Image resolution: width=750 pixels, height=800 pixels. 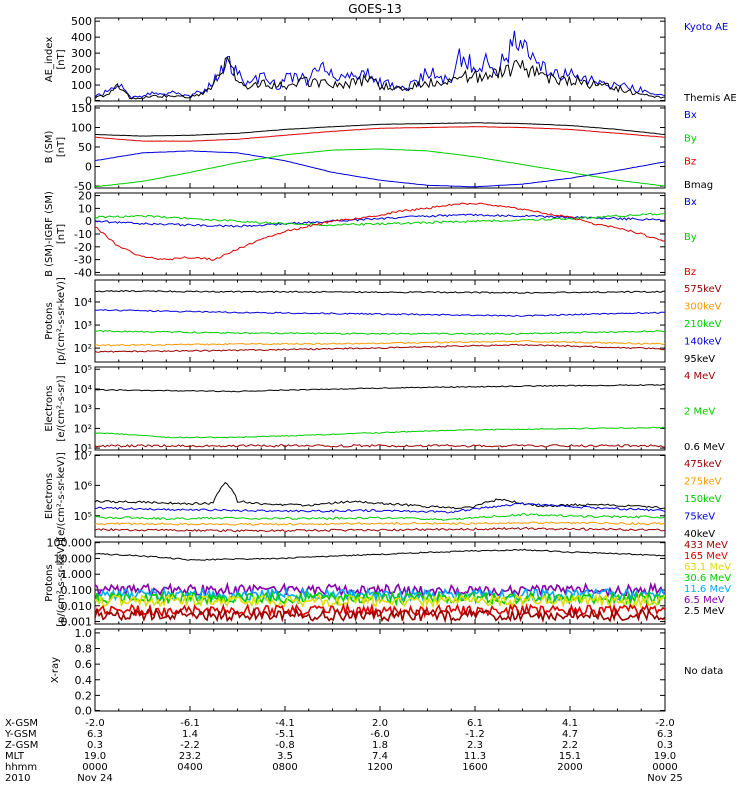 I want to click on axis-table-cell: 1200, so click(x=379, y=767).